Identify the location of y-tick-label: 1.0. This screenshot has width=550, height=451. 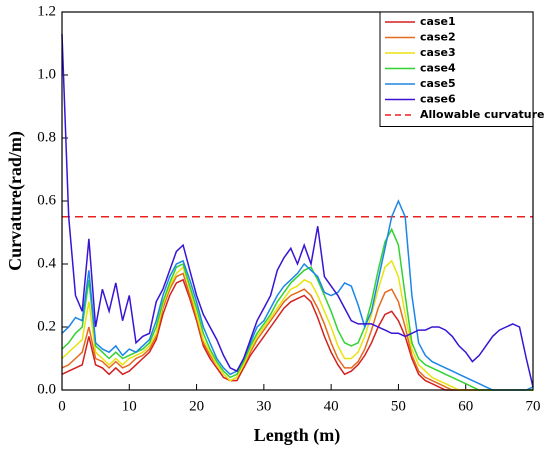
(46, 74).